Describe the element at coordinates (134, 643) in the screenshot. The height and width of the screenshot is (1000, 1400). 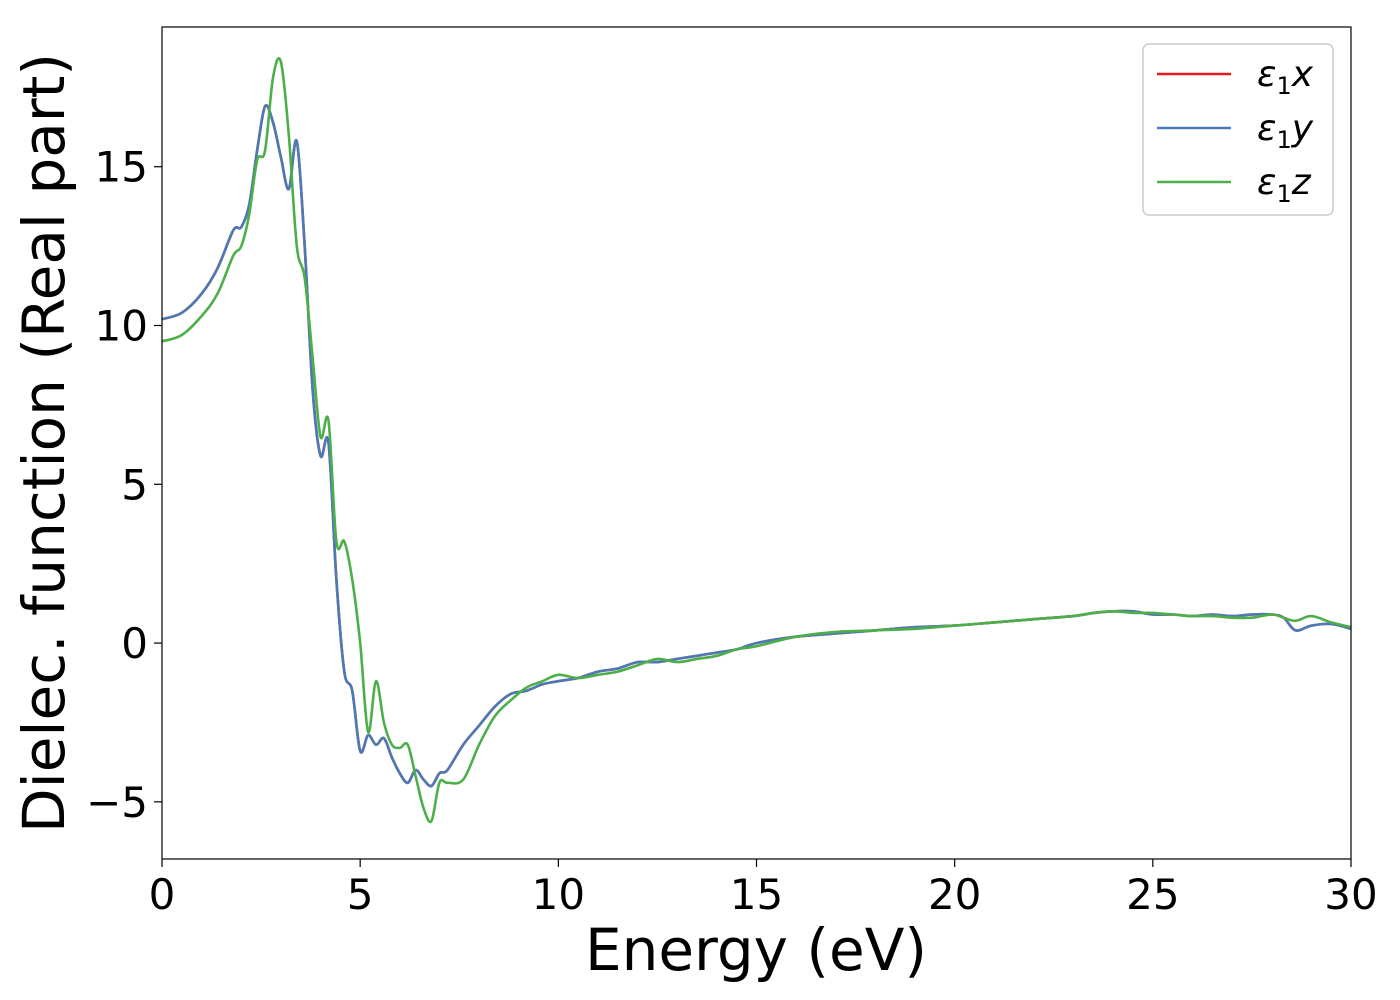
I see `y-tick-label: 0` at that location.